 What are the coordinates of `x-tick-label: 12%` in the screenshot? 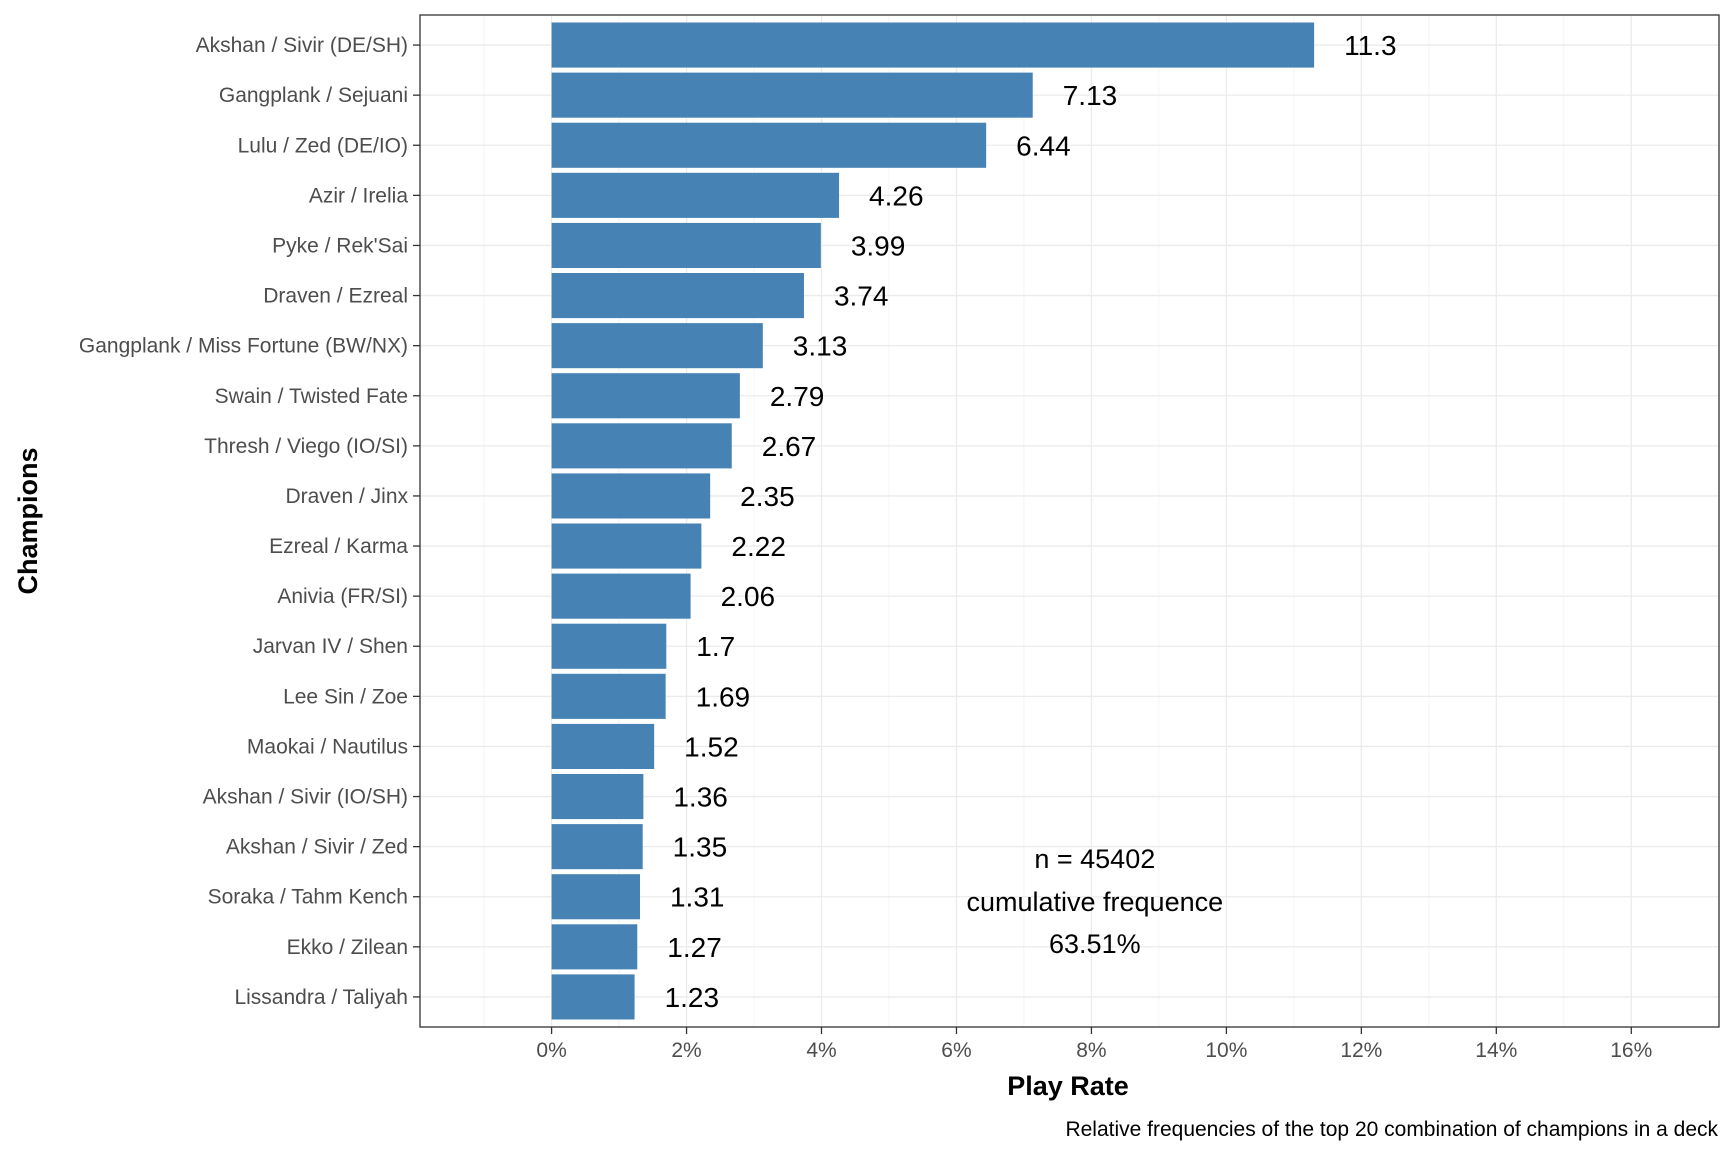 It's located at (1361, 1050).